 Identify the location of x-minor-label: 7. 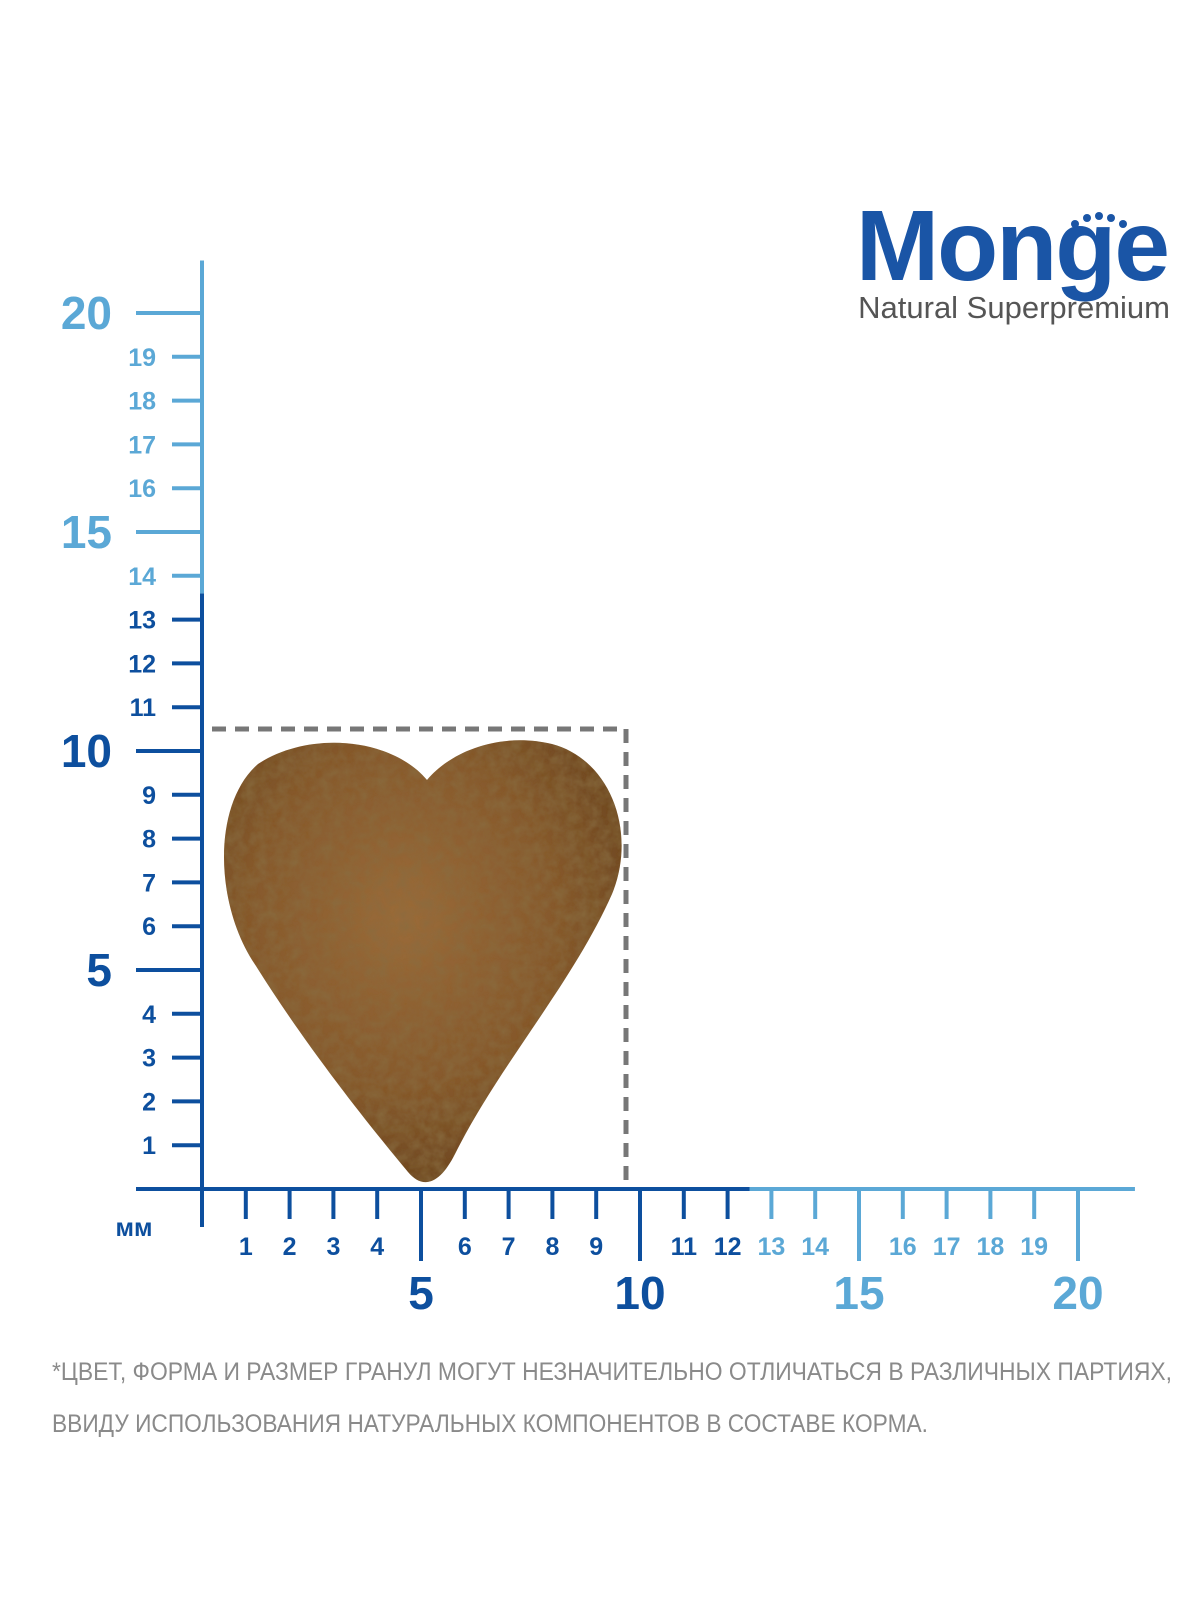
(509, 1247).